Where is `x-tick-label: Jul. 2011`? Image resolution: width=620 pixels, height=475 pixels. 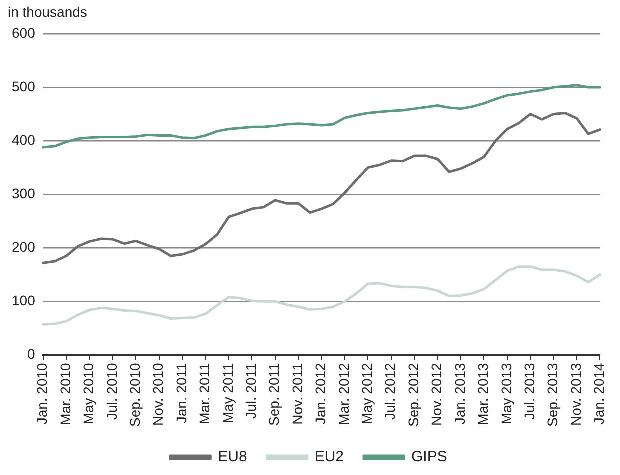
x-tick-label: Jul. 2011 is located at coordinates (251, 390).